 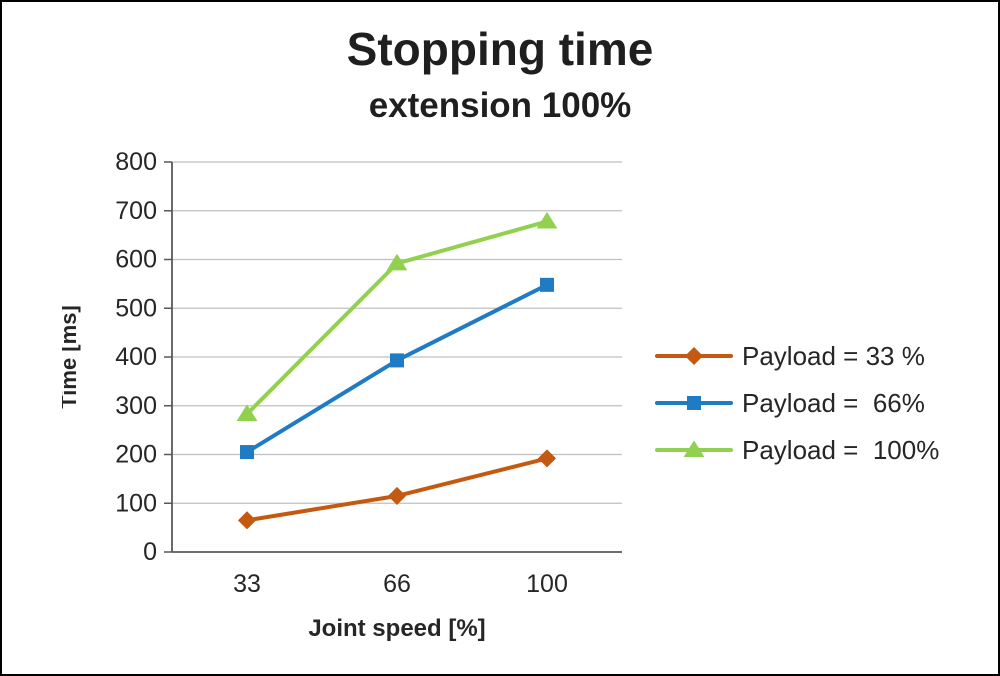 What do you see at coordinates (136, 260) in the screenshot?
I see `svg-text: 600` at bounding box center [136, 260].